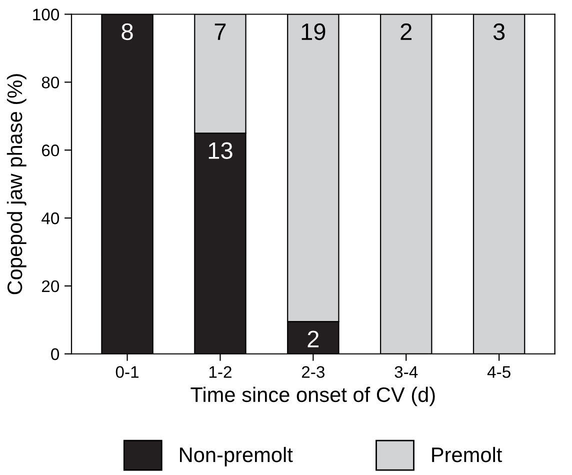 This screenshot has height=475, width=572. I want to click on x-tick-label: 4-5, so click(498, 372).